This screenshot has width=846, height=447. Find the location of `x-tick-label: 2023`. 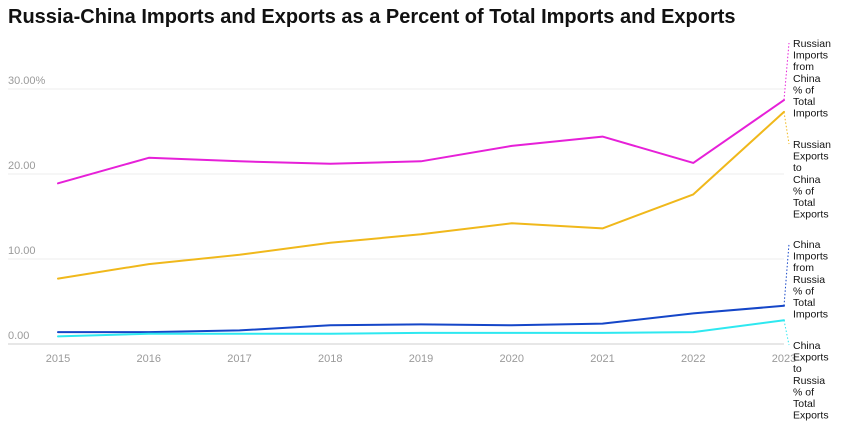

x-tick-label: 2023 is located at coordinates (784, 359).